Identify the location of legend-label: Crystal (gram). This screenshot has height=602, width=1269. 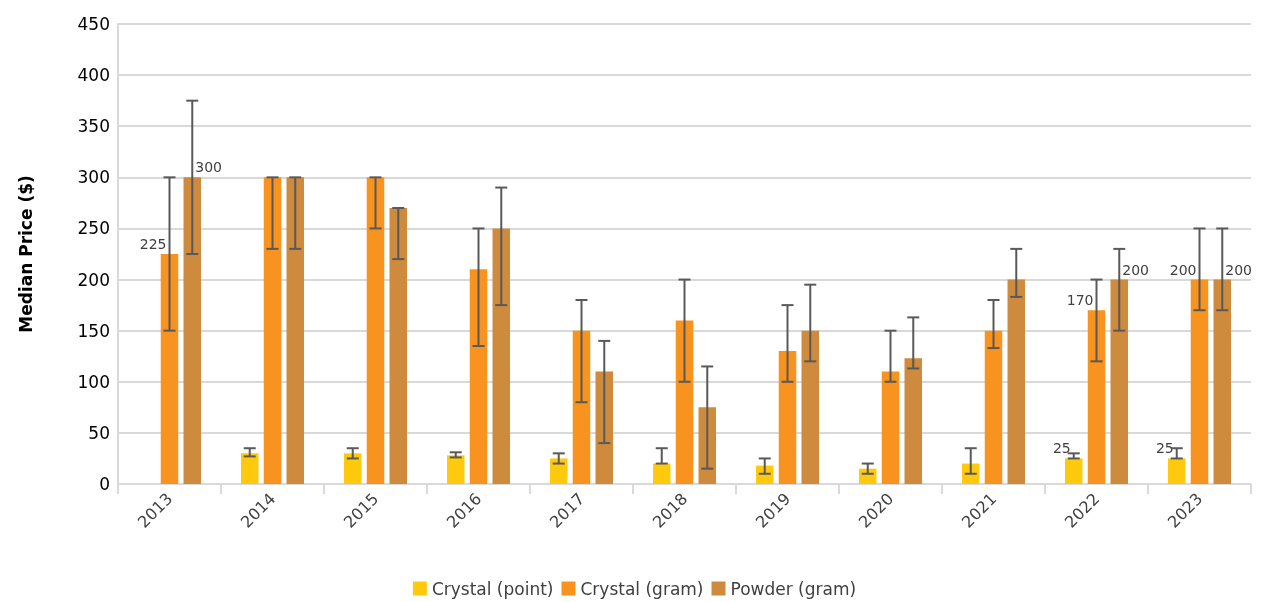
(642, 588).